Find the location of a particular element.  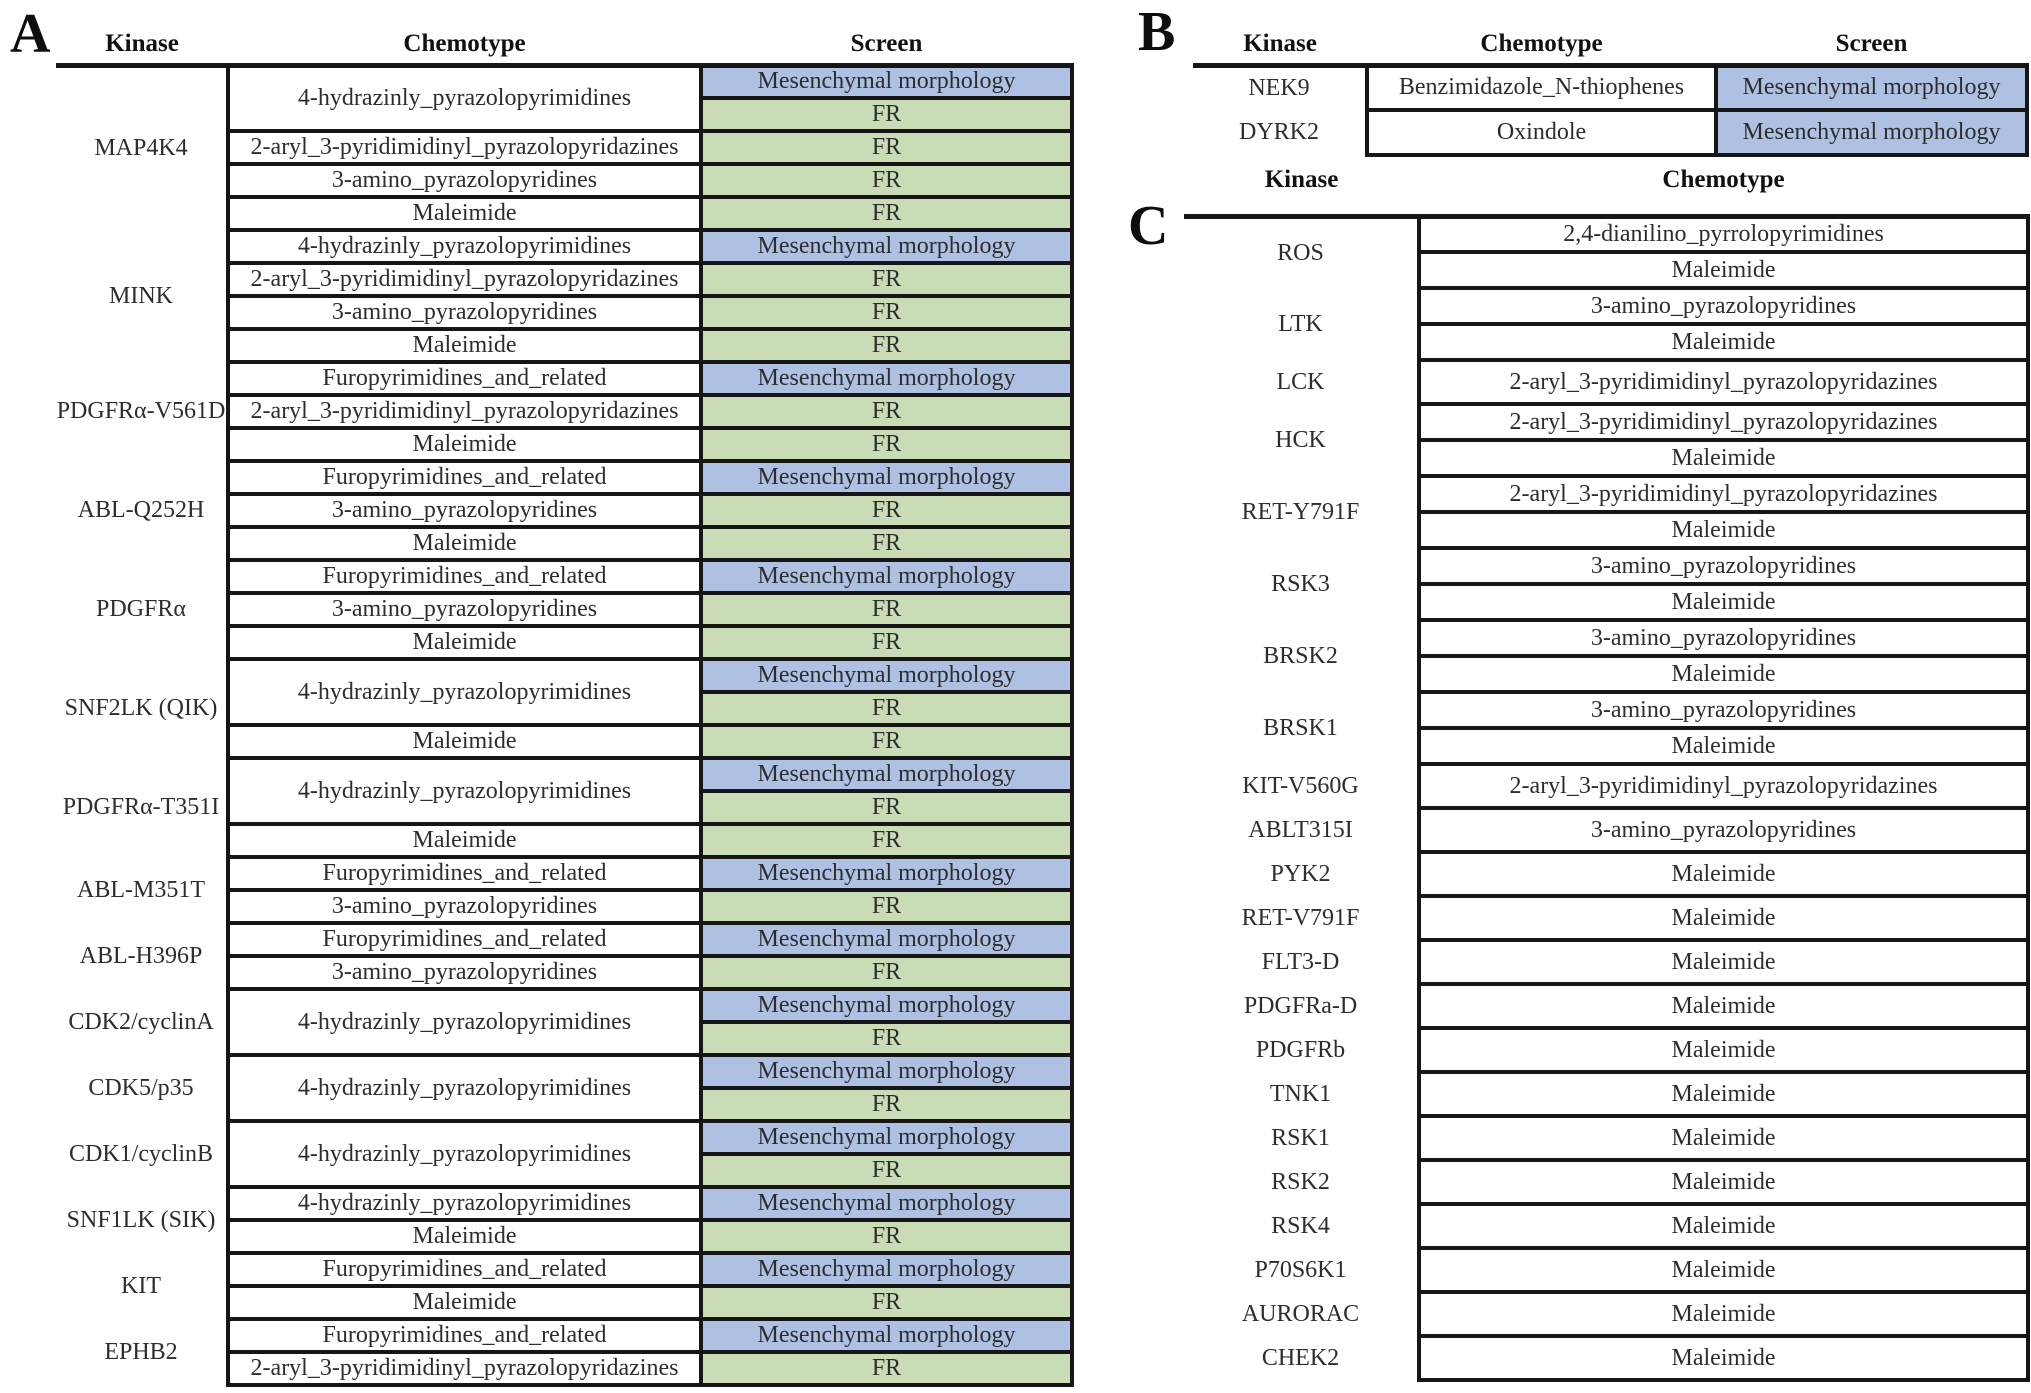

kinase-cell: LTK is located at coordinates (1300, 323).